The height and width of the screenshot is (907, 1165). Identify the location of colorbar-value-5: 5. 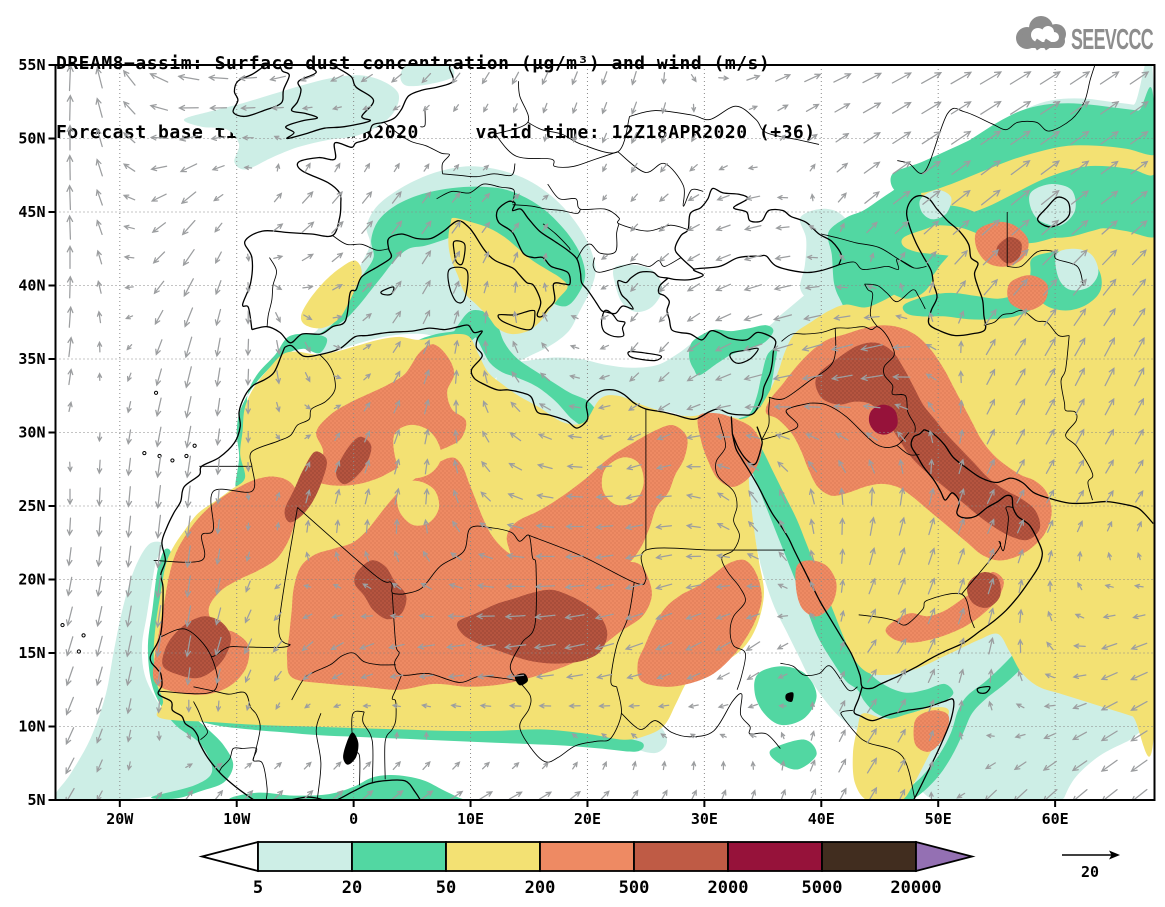
(258, 888).